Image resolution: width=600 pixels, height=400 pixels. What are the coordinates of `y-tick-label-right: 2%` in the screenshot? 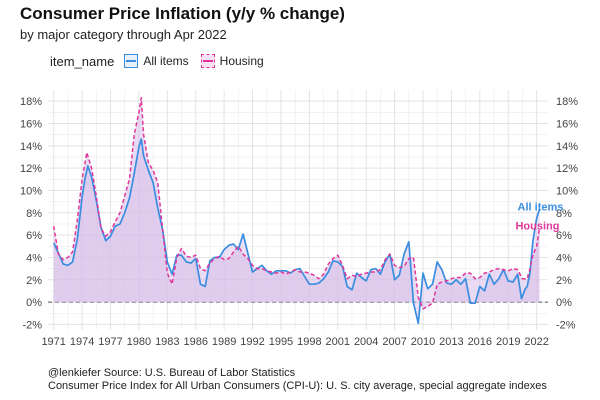 It's located at (564, 281).